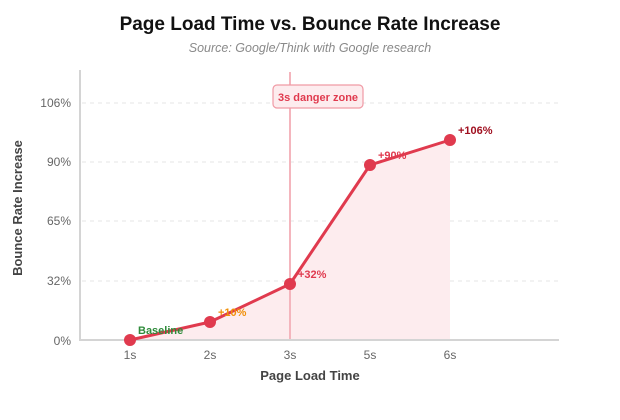 This screenshot has width=620, height=420. I want to click on x-tick: 6s, so click(450, 355).